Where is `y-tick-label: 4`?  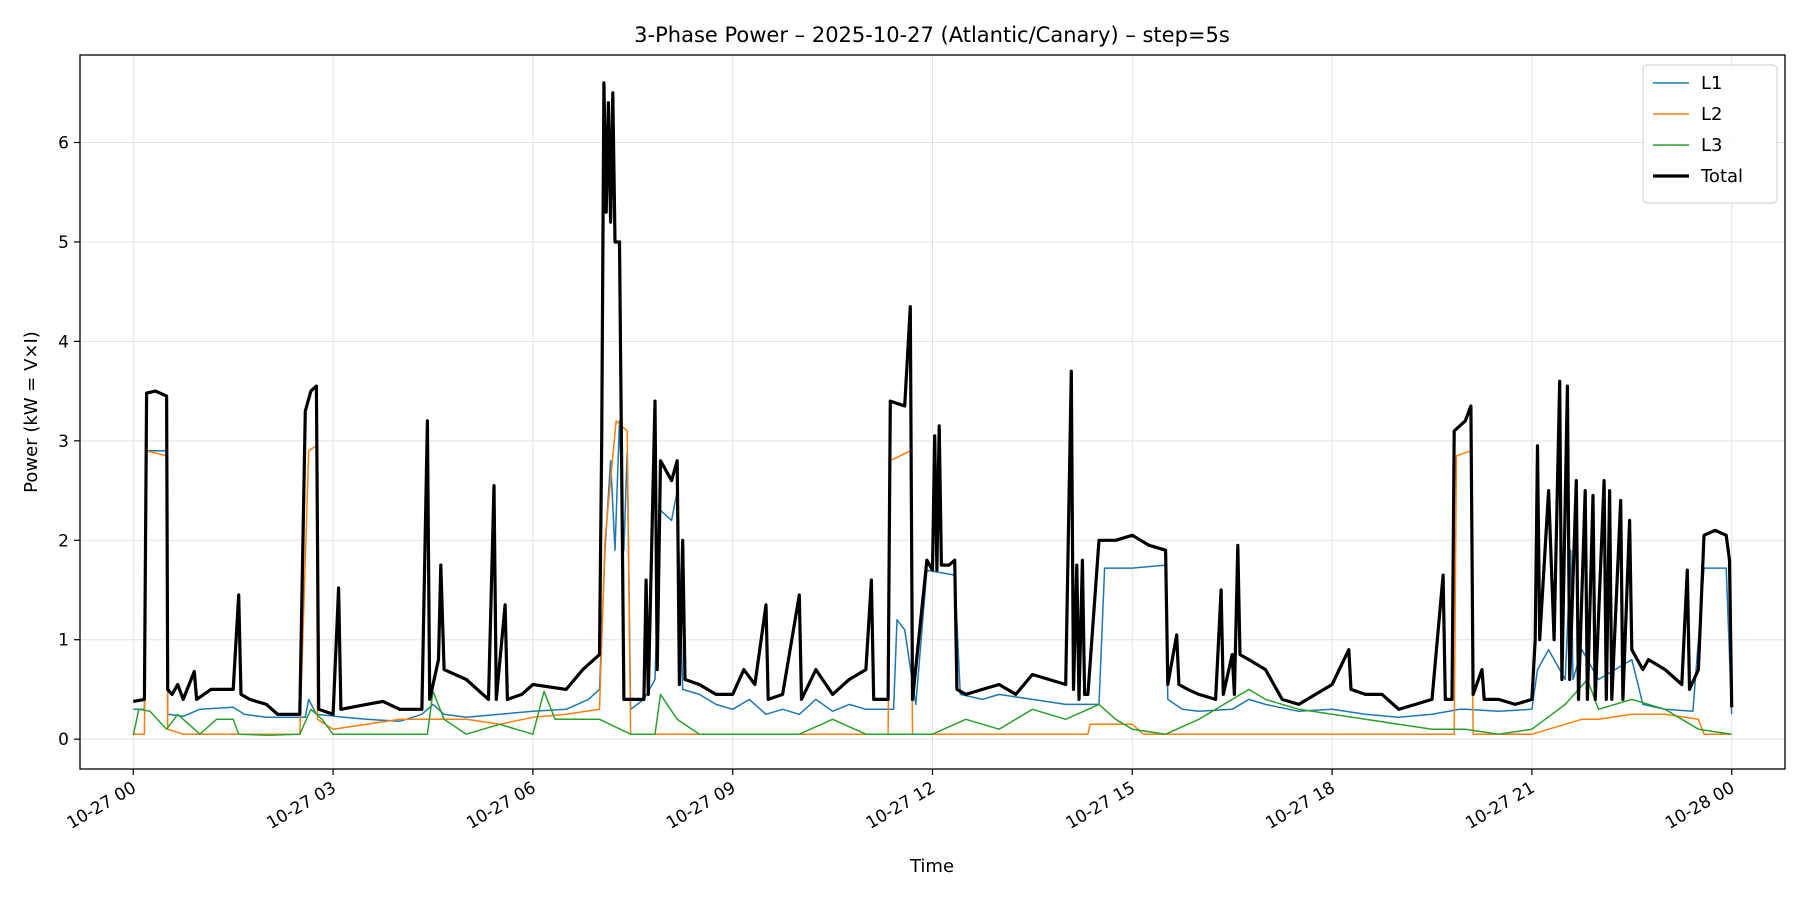
y-tick-label: 4 is located at coordinates (63, 342).